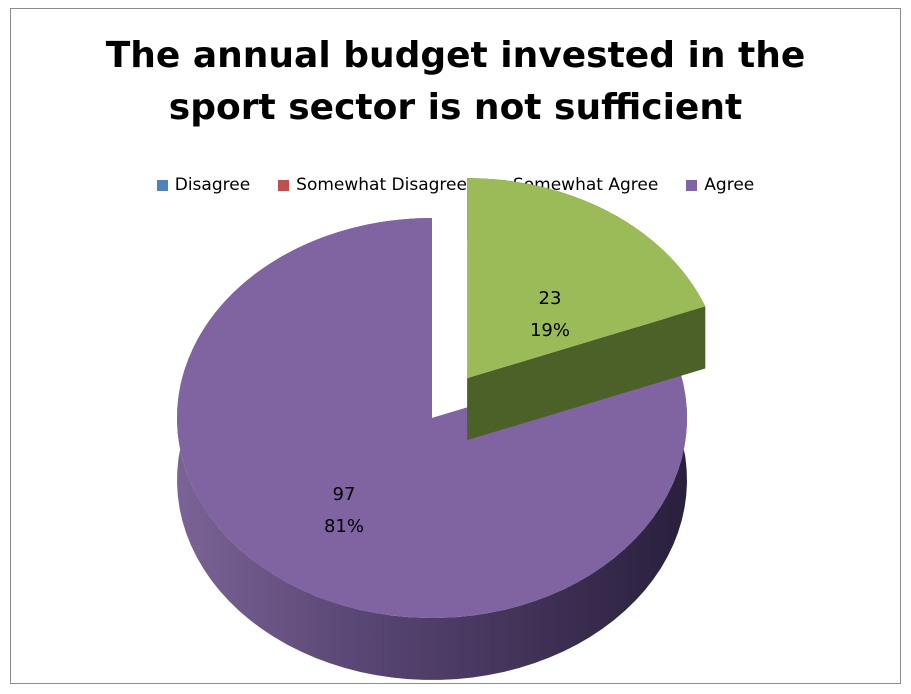  What do you see at coordinates (550, 298) in the screenshot?
I see `data-label-somewhat-agree-value: 23` at bounding box center [550, 298].